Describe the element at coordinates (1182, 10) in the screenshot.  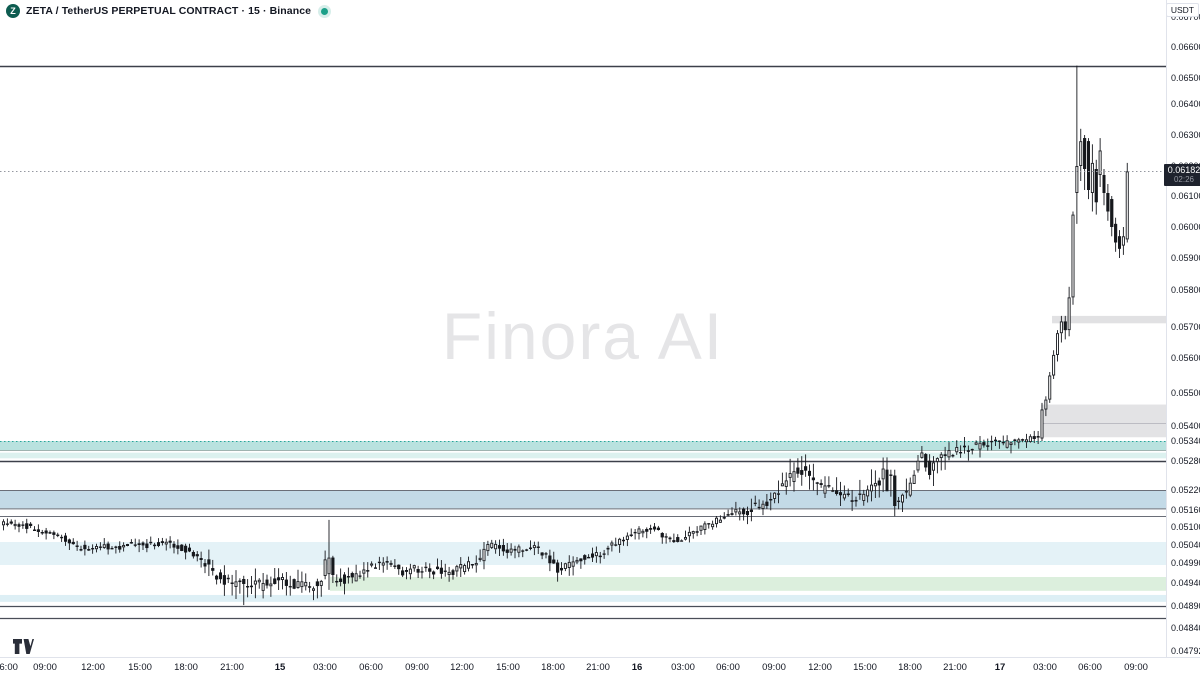
I see `currency-toggle-button: USDT` at that location.